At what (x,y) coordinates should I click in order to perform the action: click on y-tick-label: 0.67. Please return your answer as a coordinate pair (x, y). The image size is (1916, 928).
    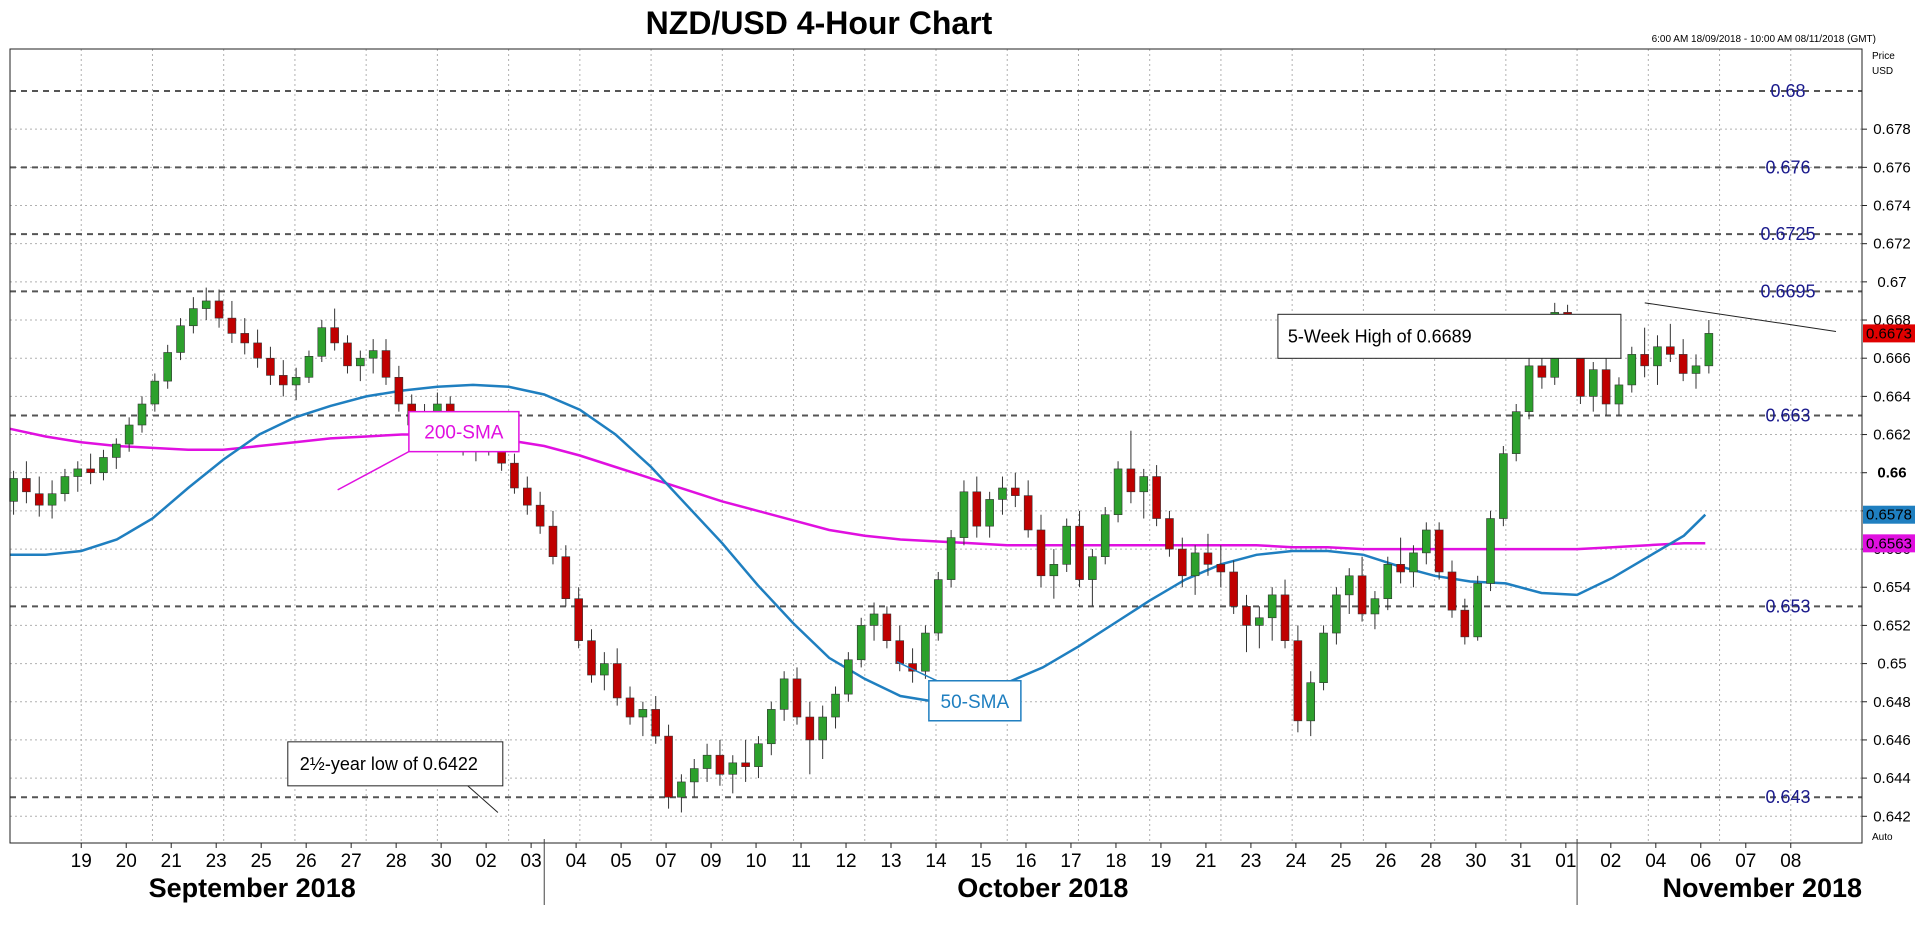
    Looking at the image, I should click on (1891, 282).